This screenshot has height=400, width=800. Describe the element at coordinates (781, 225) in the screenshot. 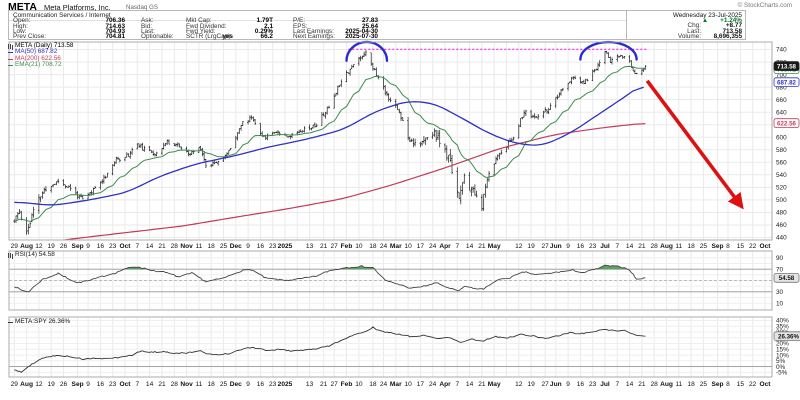

I see `price-tick-label: 460` at that location.